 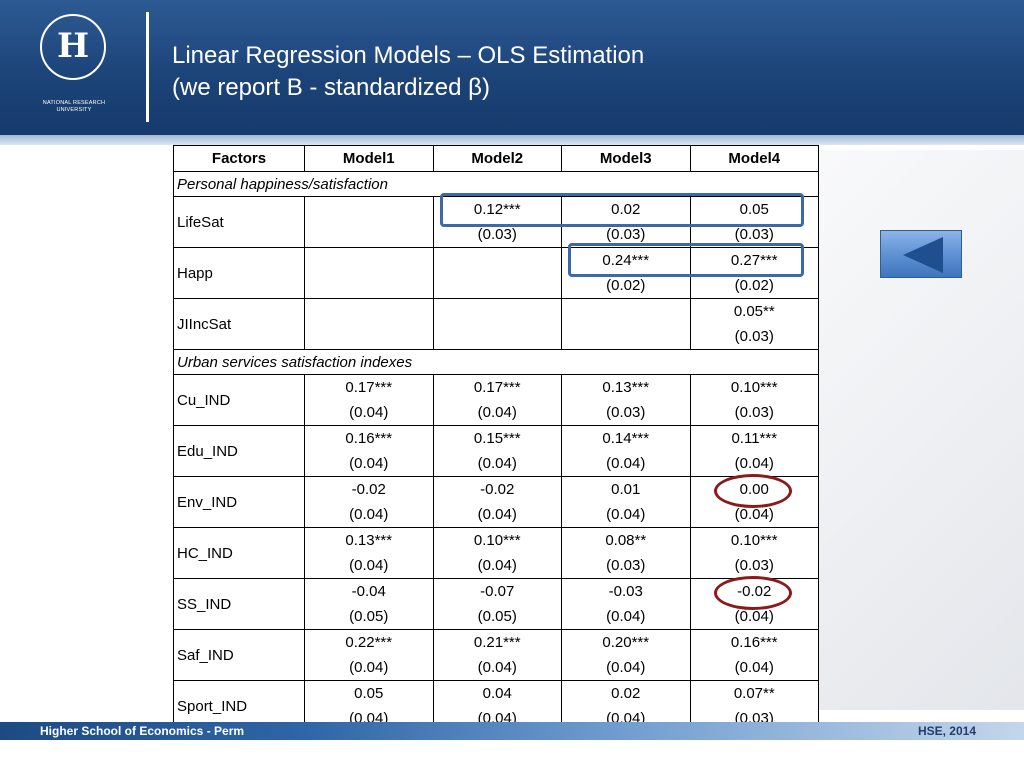 I want to click on table-header-row: Factors Model1 Model2 Model3 Model4, so click(x=496, y=158).